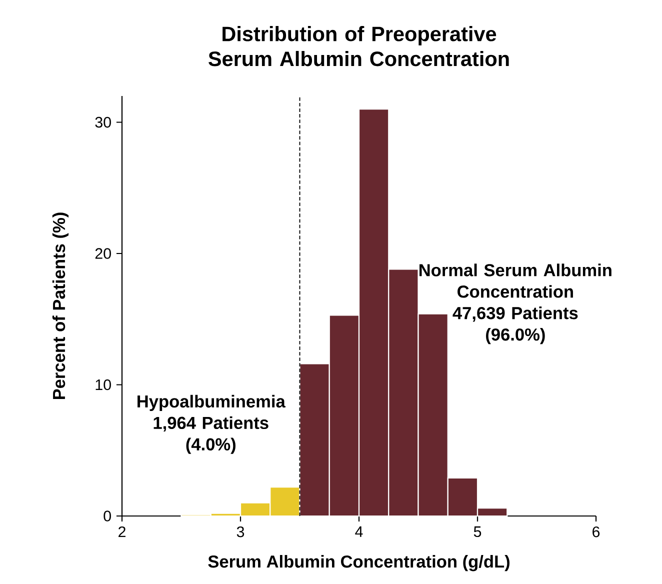  Describe the element at coordinates (107, 516) in the screenshot. I see `y-tick-label: 0` at that location.